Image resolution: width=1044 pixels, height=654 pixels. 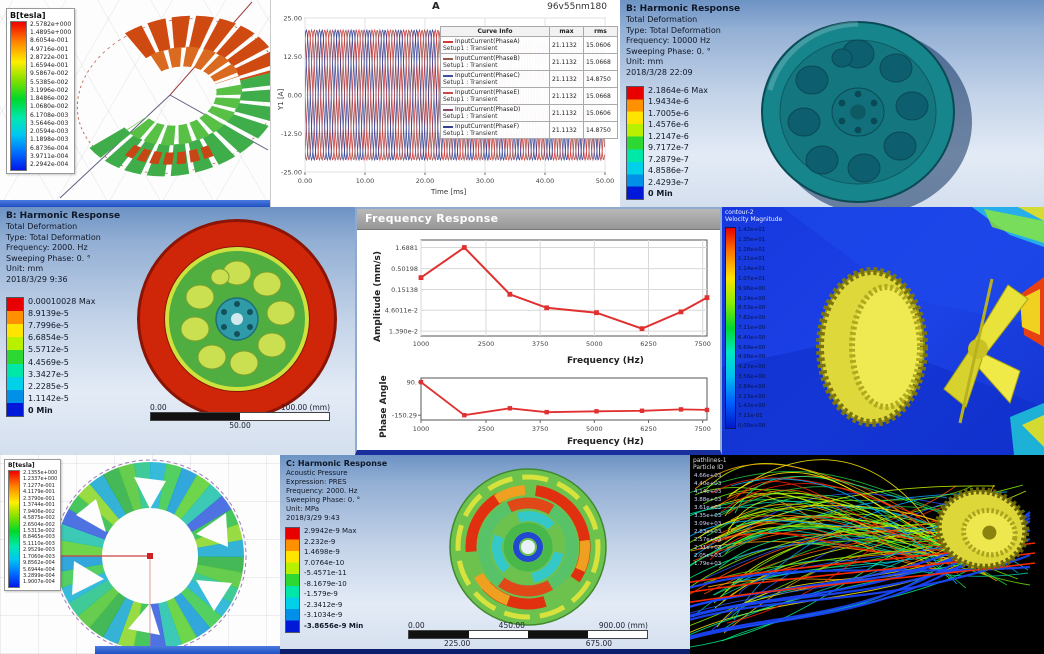 I want to click on legend-value: 3.2899e-004, so click(x=39, y=576).